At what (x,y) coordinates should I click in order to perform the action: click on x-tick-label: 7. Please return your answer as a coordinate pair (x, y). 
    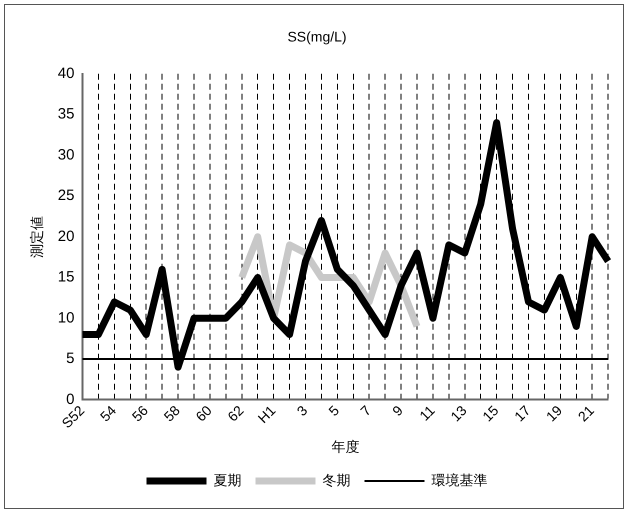
    Looking at the image, I should click on (365, 411).